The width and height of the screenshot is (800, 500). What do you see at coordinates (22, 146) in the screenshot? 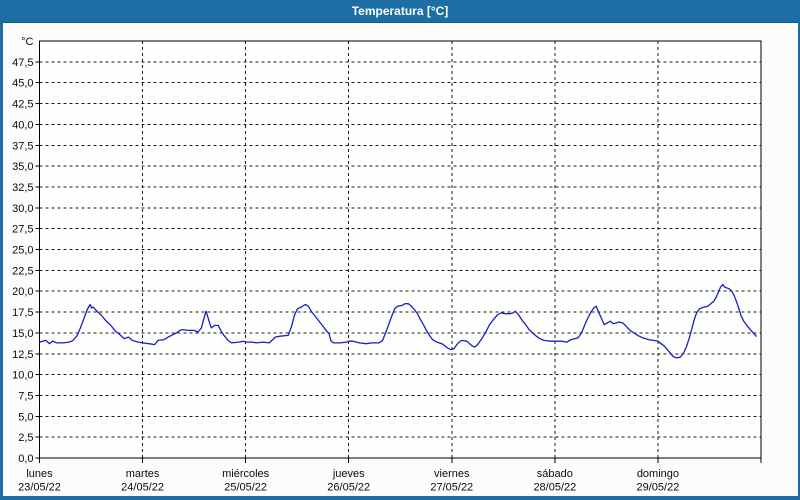
I see `y-tick-label: 37,5` at bounding box center [22, 146].